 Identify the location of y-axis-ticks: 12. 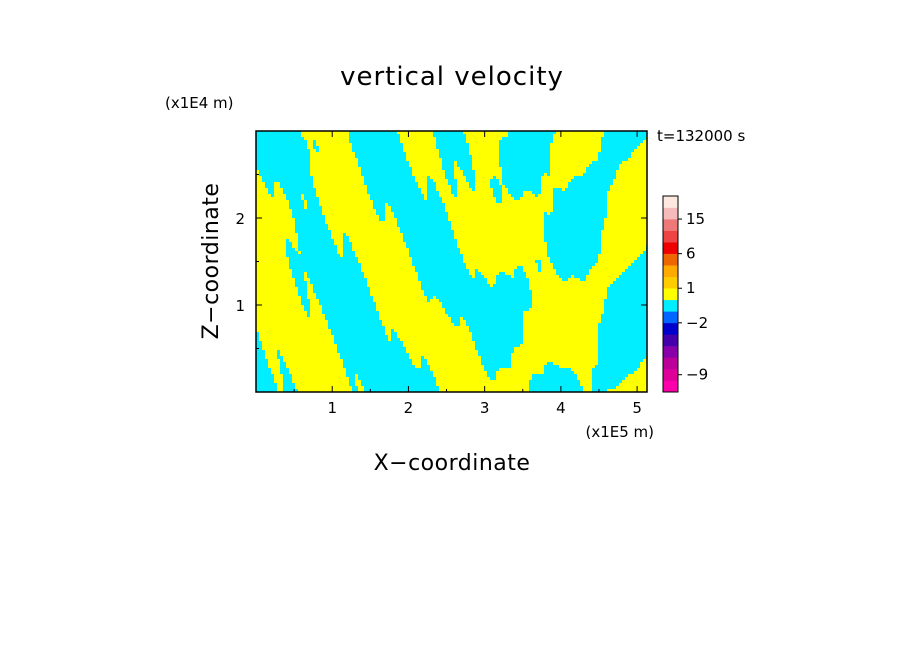
(441, 261).